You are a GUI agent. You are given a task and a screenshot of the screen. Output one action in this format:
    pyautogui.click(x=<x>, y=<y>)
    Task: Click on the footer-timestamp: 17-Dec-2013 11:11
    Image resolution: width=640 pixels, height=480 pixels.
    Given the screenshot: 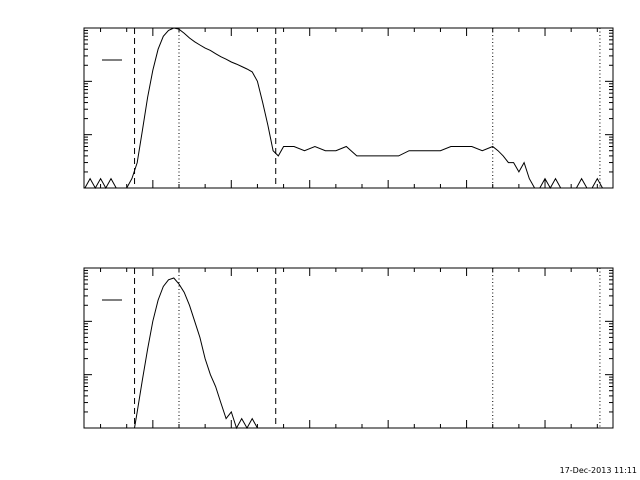 What is the action you would take?
    pyautogui.click(x=598, y=470)
    